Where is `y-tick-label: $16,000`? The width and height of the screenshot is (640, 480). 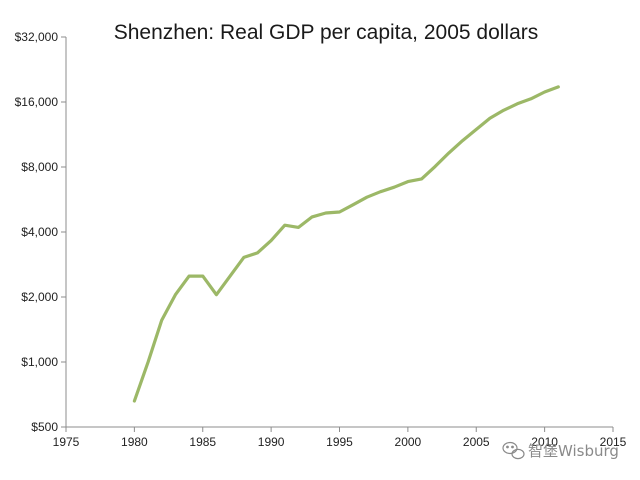 y-tick-label: $16,000 is located at coordinates (37, 102).